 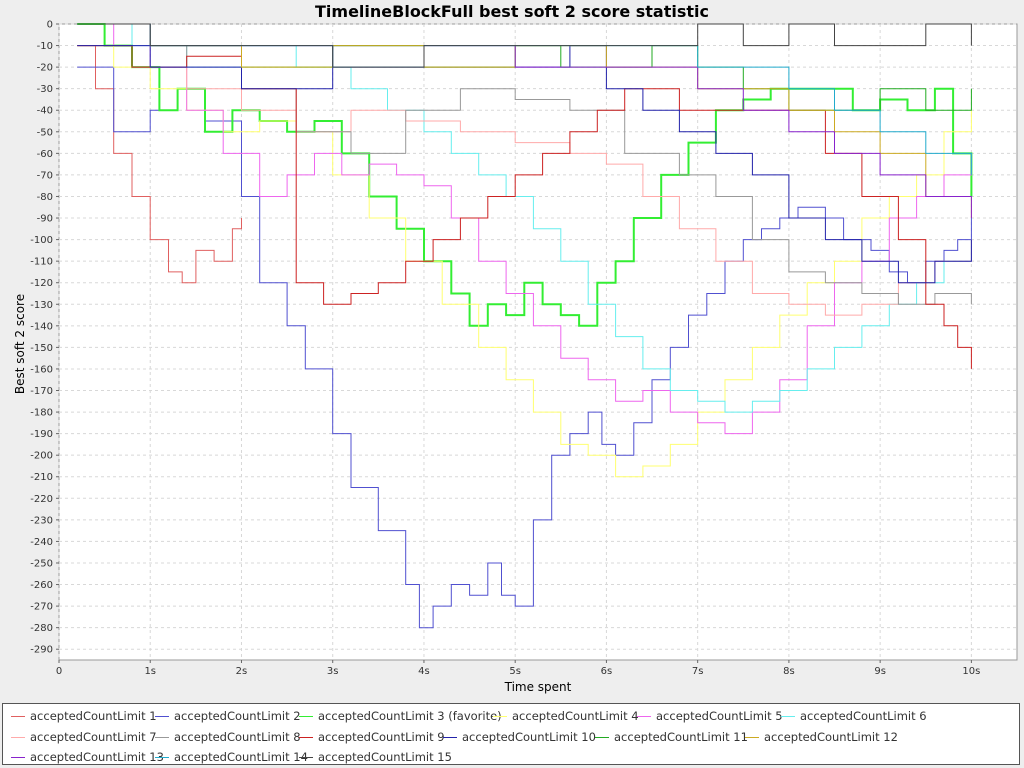 What do you see at coordinates (45, 219) in the screenshot?
I see `y-tick-label: -90` at bounding box center [45, 219].